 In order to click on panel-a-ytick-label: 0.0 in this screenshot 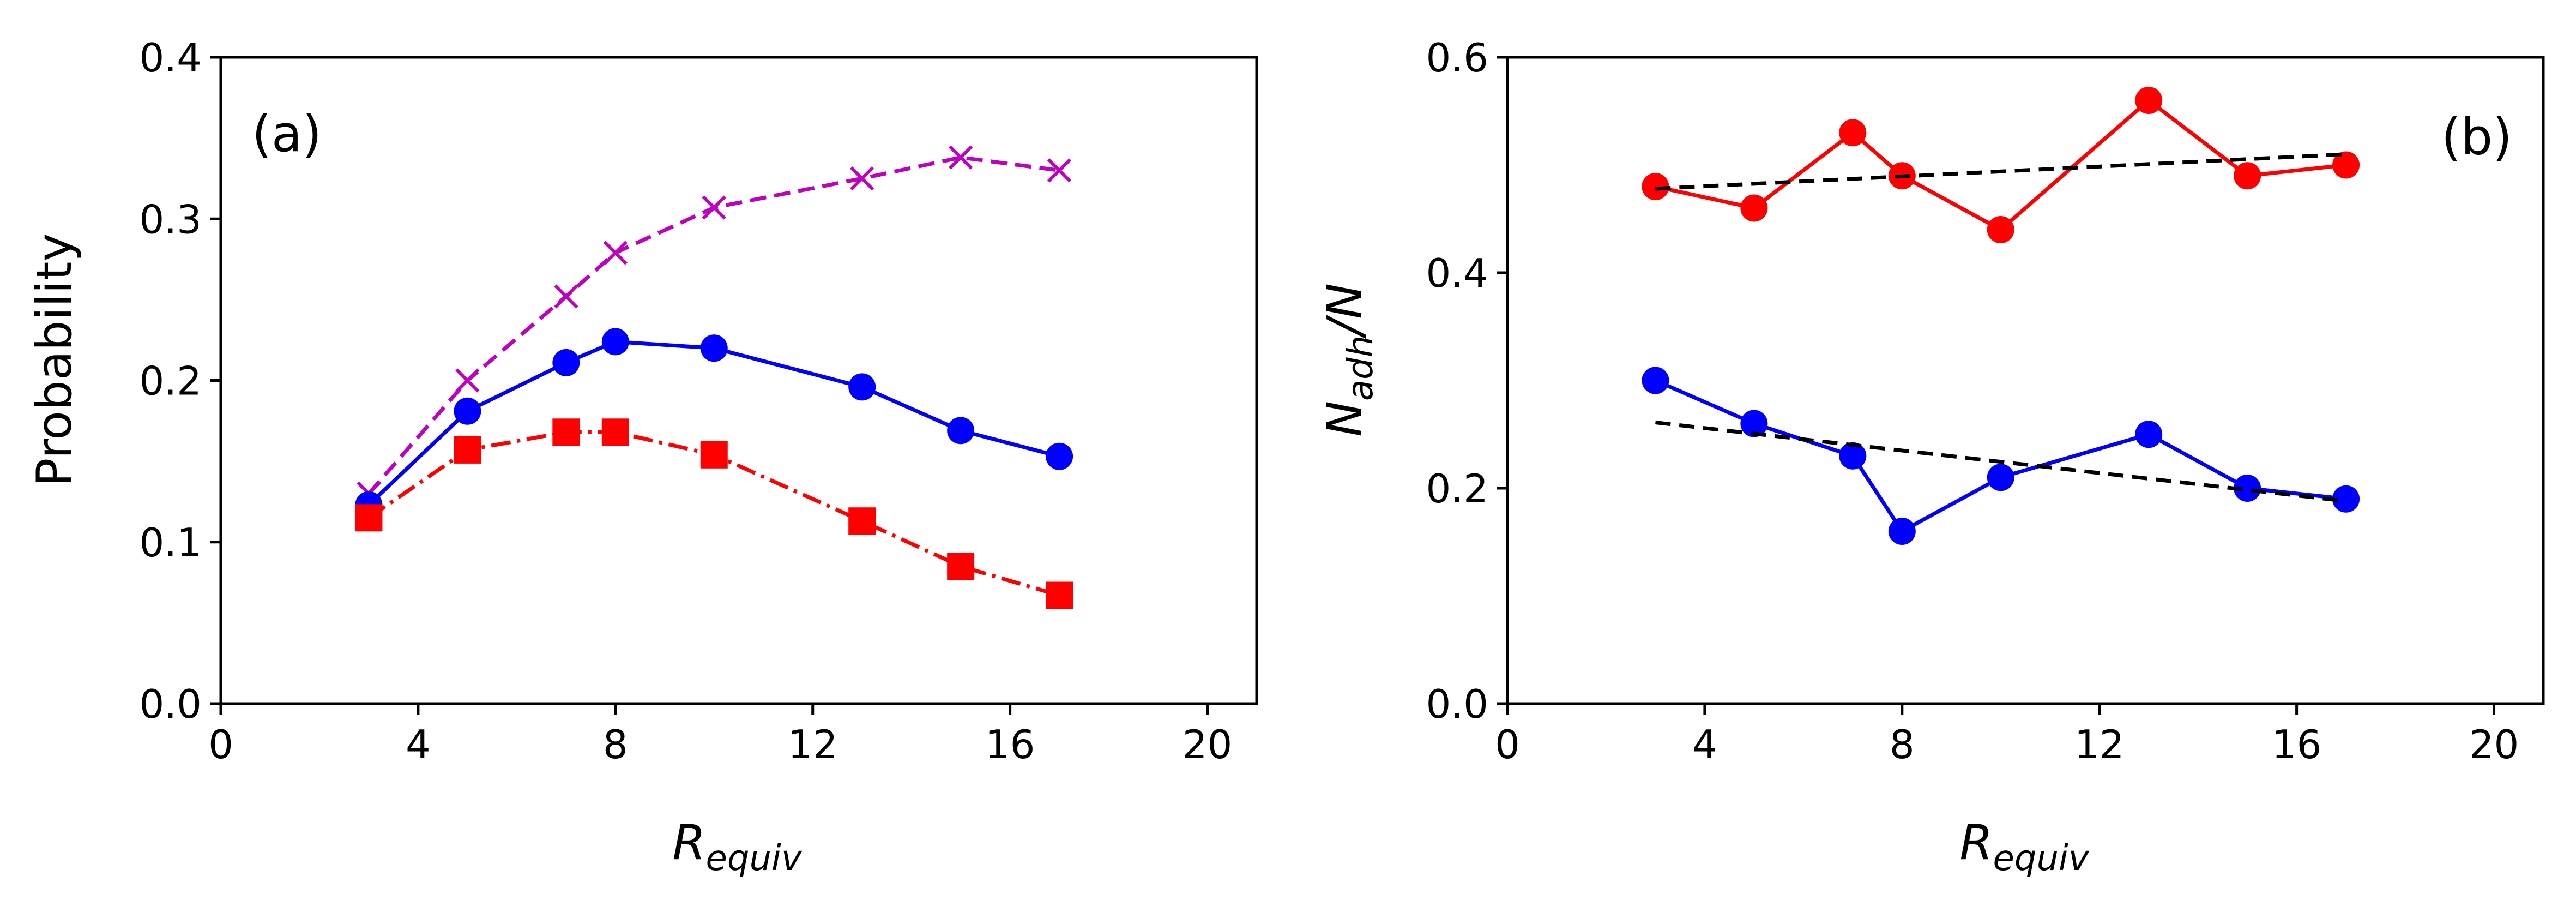, I will do `click(170, 704)`.